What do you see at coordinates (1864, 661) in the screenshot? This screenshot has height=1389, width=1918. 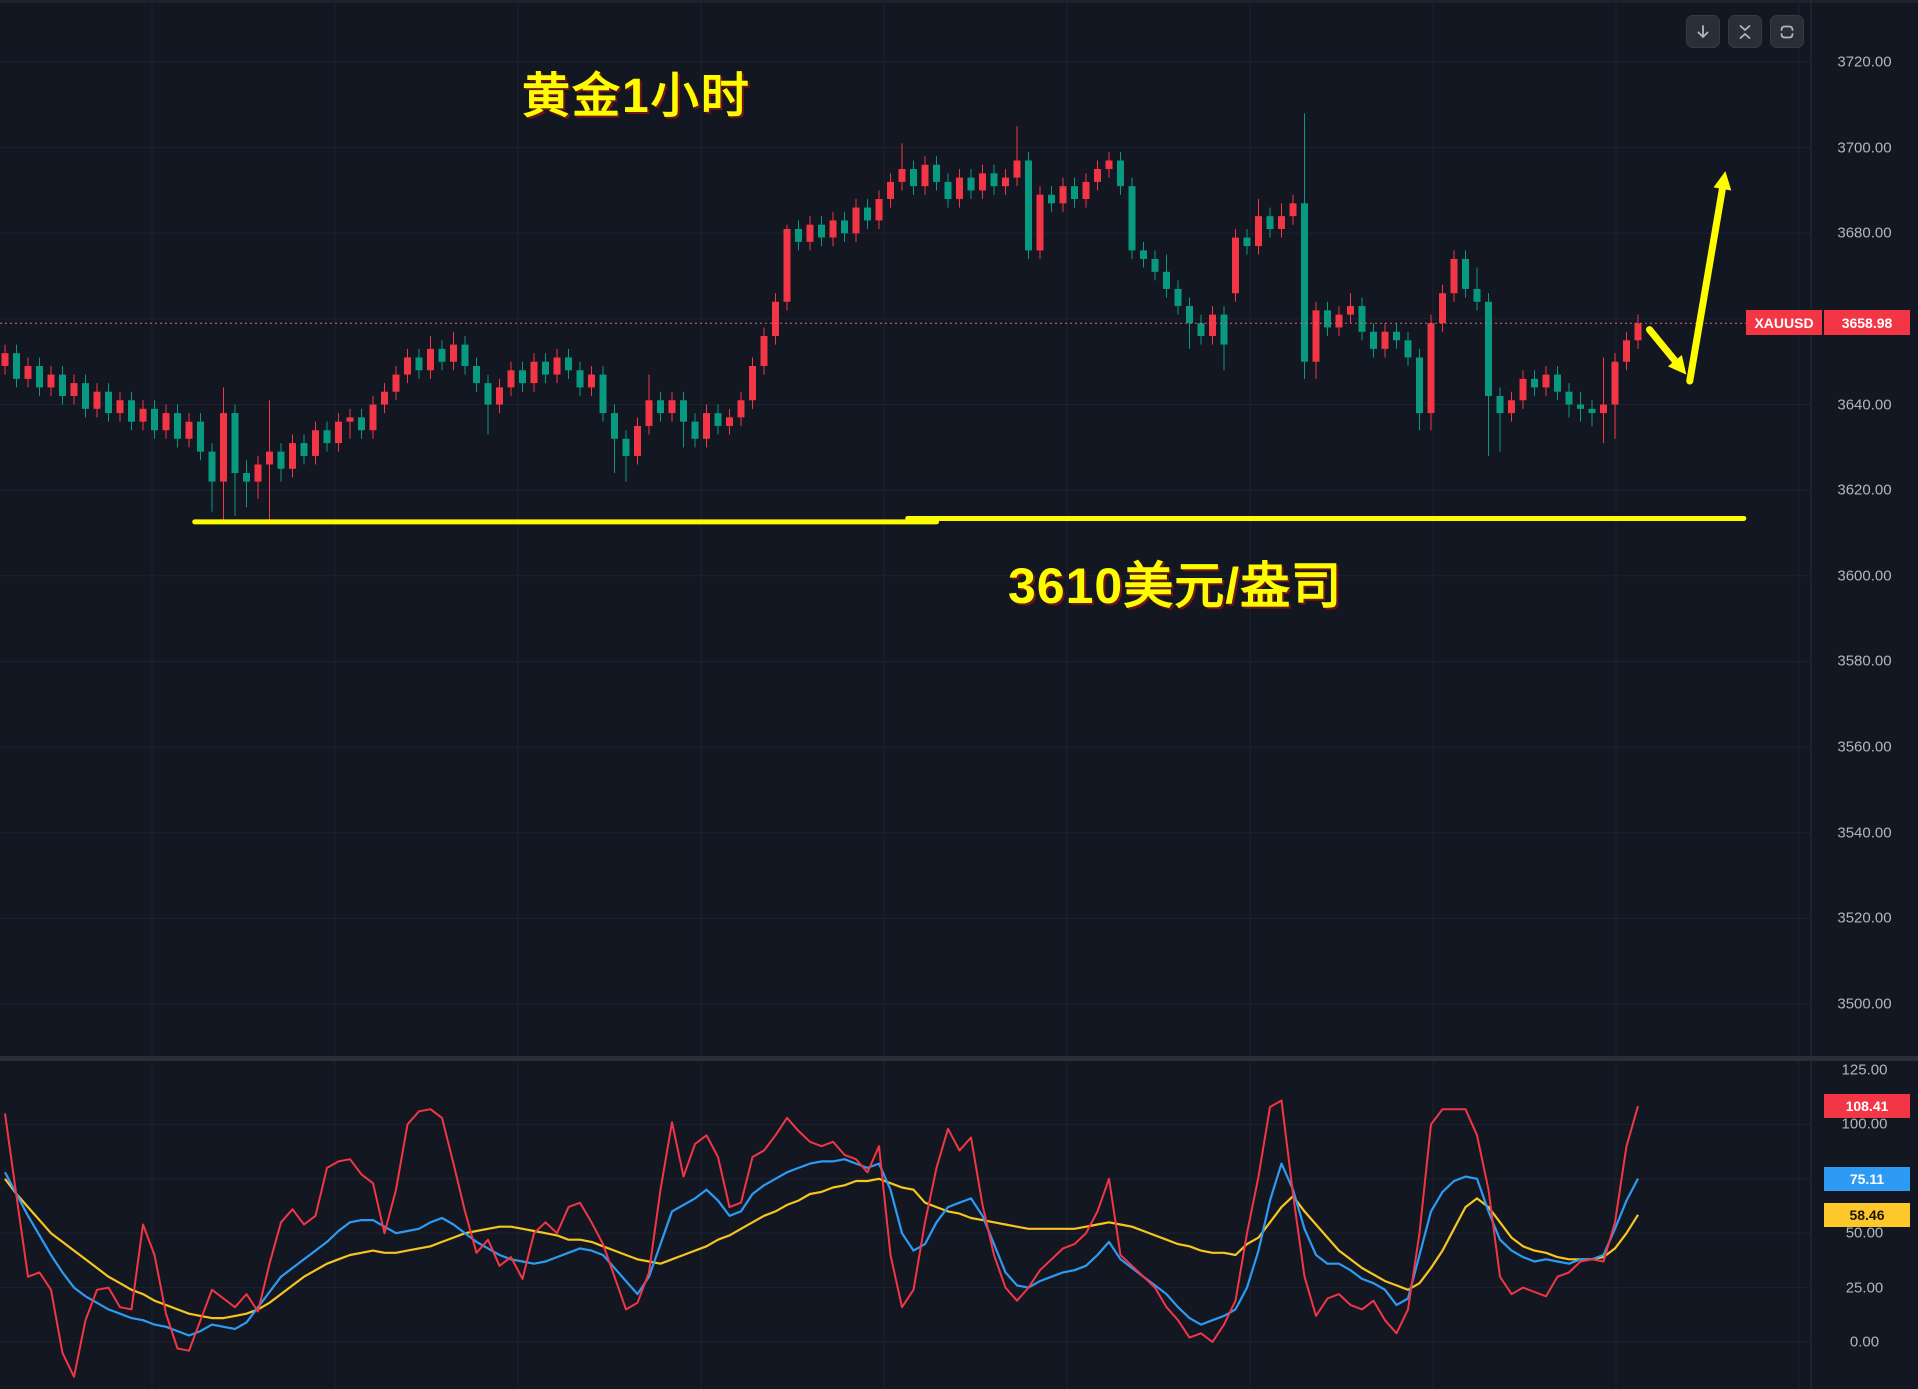 I see `price-tick-label: 3580.00` at bounding box center [1864, 661].